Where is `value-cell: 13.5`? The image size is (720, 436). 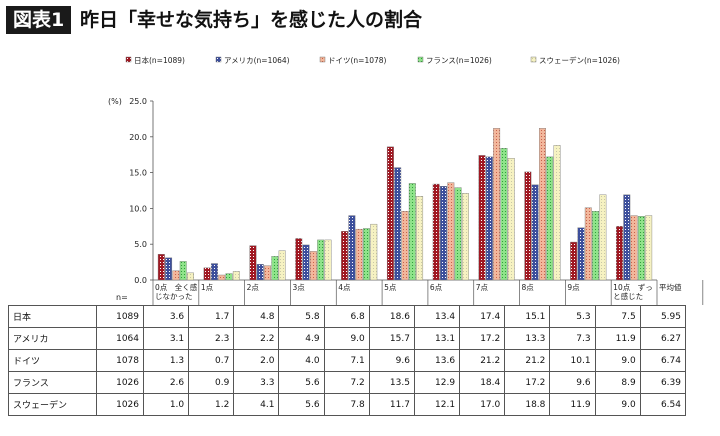
value-cell: 13.5 is located at coordinates (391, 382).